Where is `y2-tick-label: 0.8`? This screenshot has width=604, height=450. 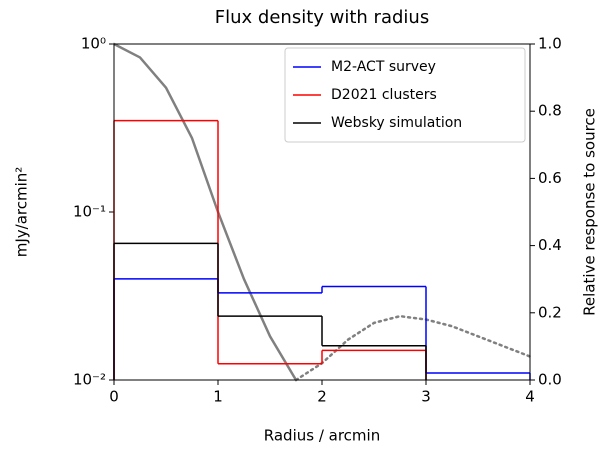 y2-tick-label: 0.8 is located at coordinates (550, 111).